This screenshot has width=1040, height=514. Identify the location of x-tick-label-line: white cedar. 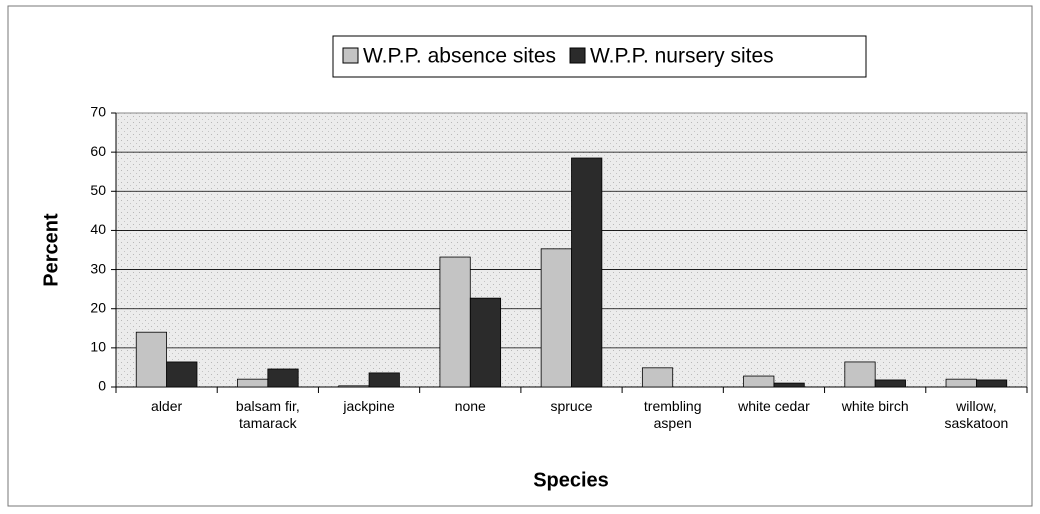
(773, 406).